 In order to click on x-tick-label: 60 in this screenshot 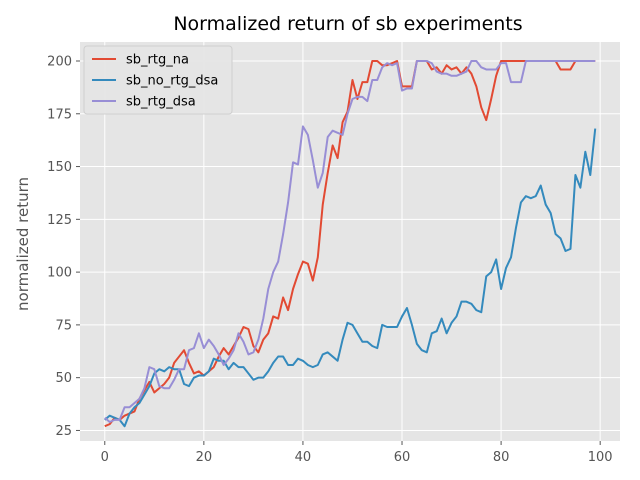, I will do `click(402, 457)`.